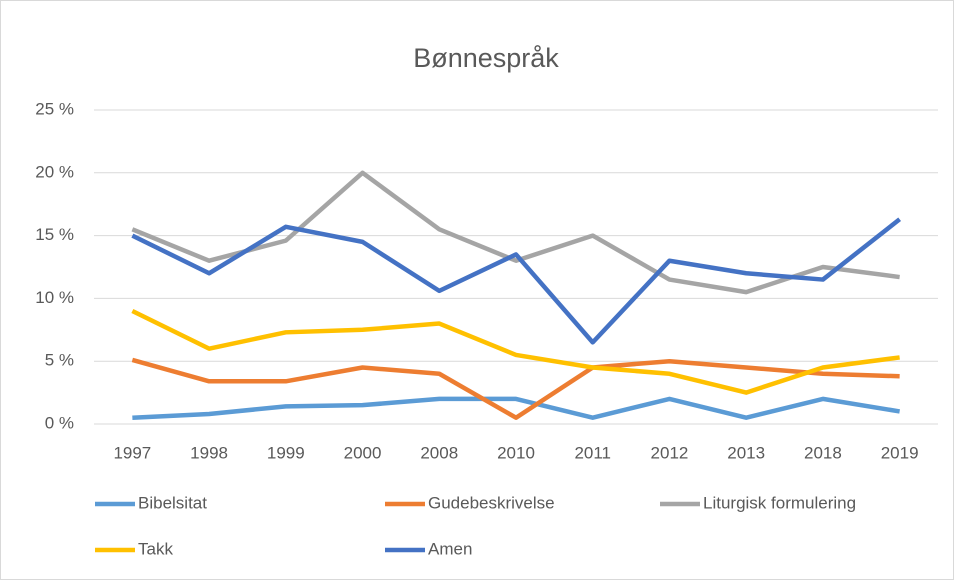  What do you see at coordinates (779, 502) in the screenshot?
I see `legend-label: Liturgisk formulering` at bounding box center [779, 502].